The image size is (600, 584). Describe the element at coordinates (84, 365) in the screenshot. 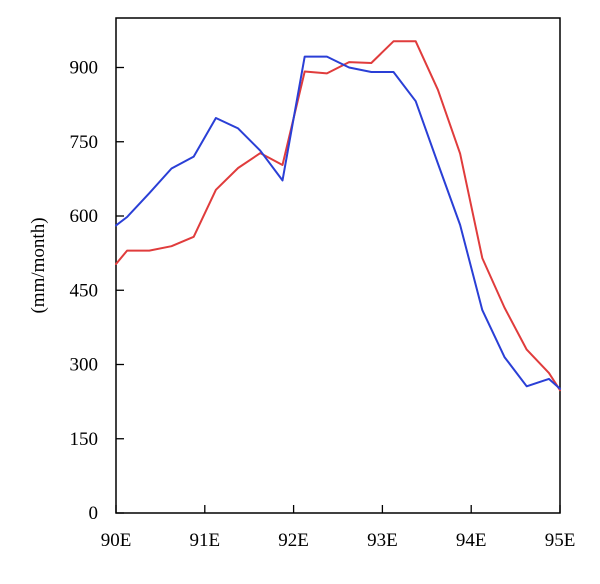

I see `y-tick-label: 300` at that location.